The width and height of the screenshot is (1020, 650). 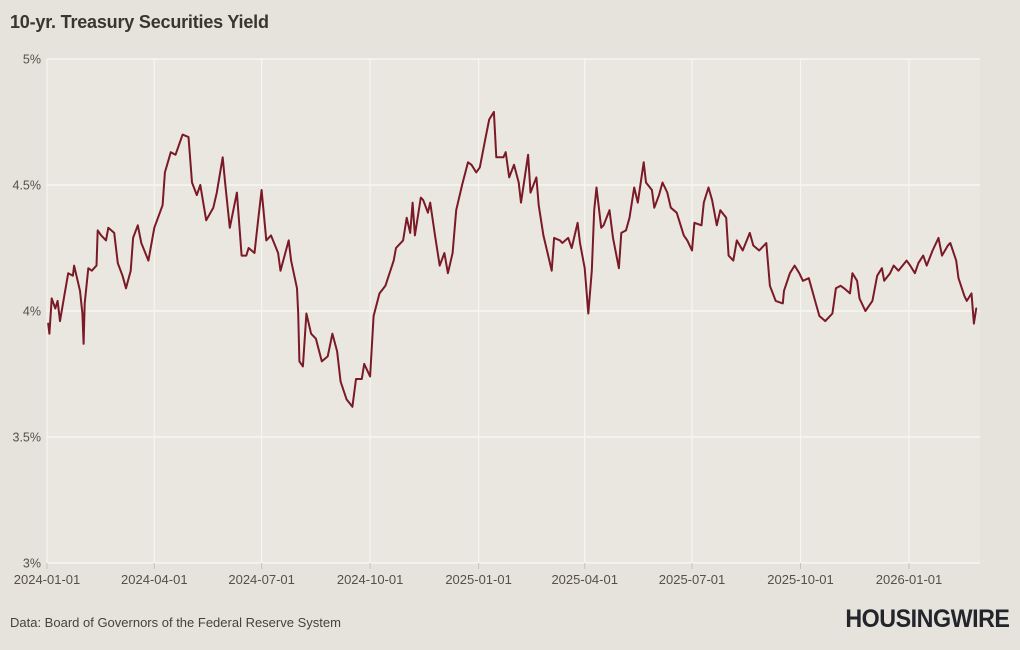 I want to click on x-axis-label: 2025-01-01, so click(x=478, y=579).